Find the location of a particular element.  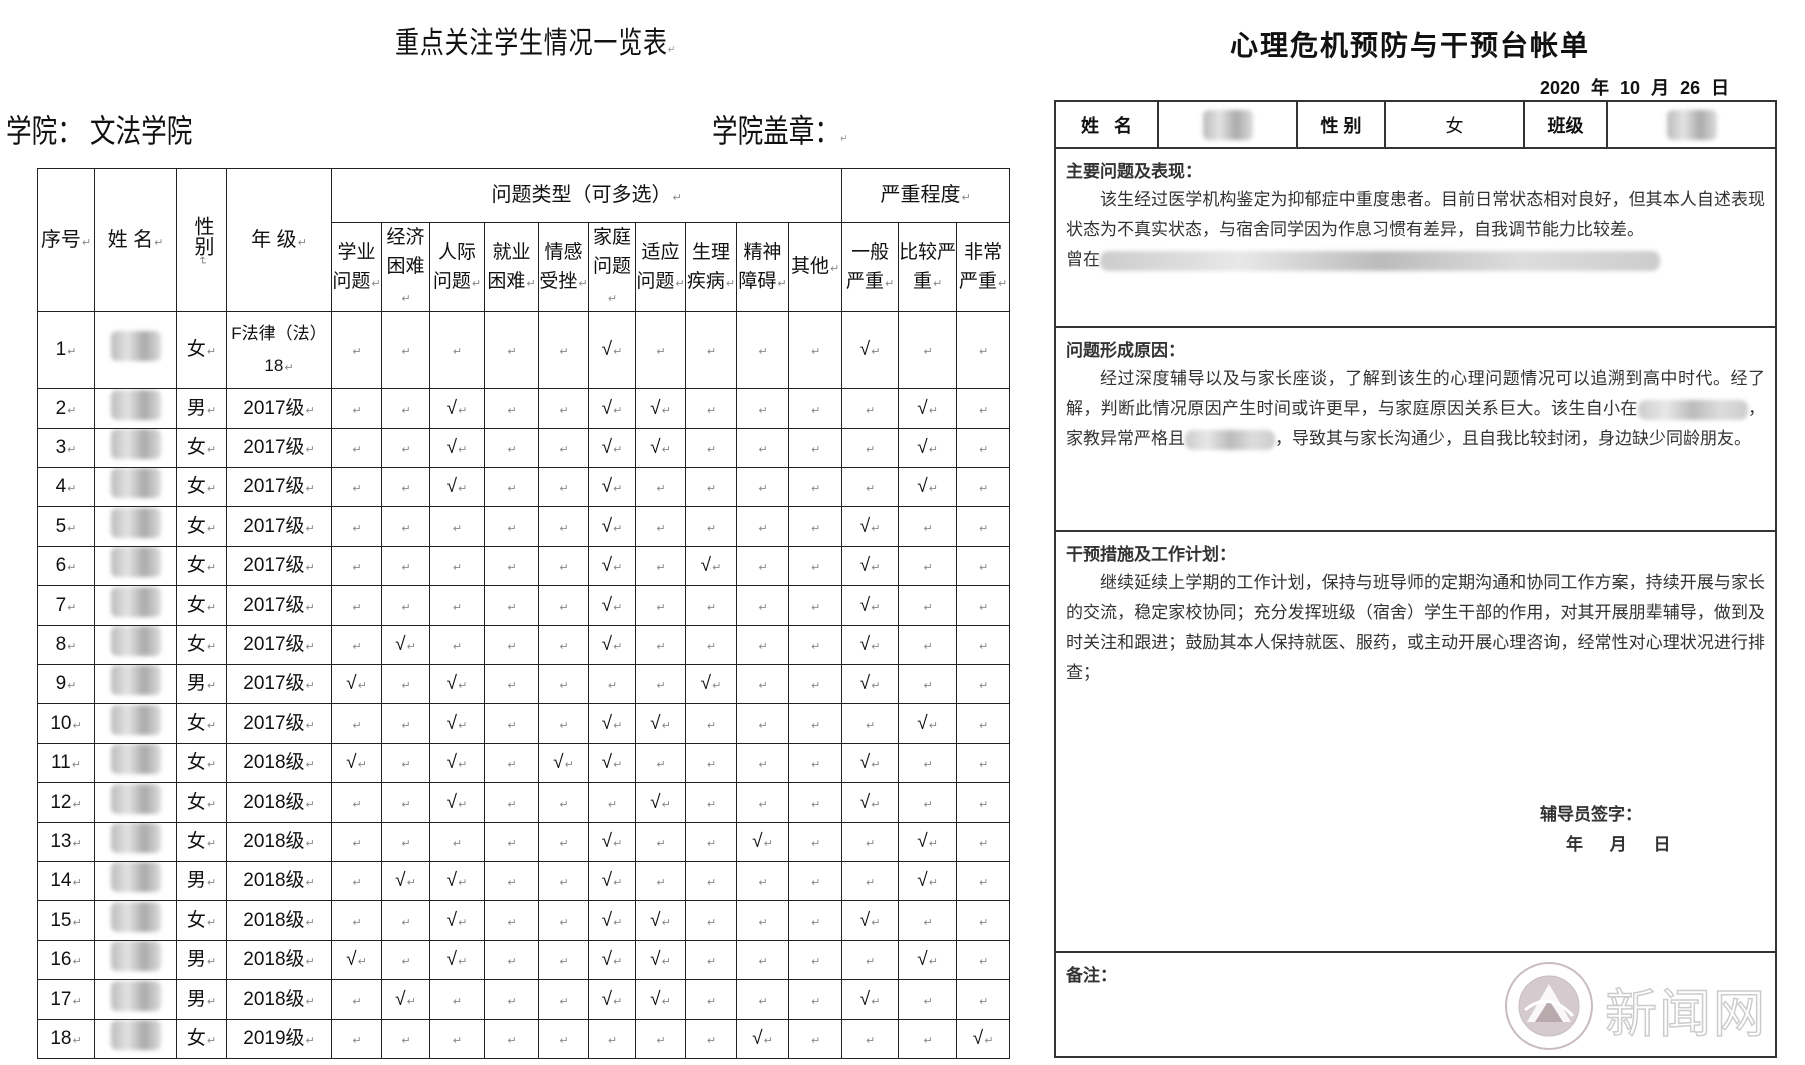

class-label: 班级 is located at coordinates (1566, 124).